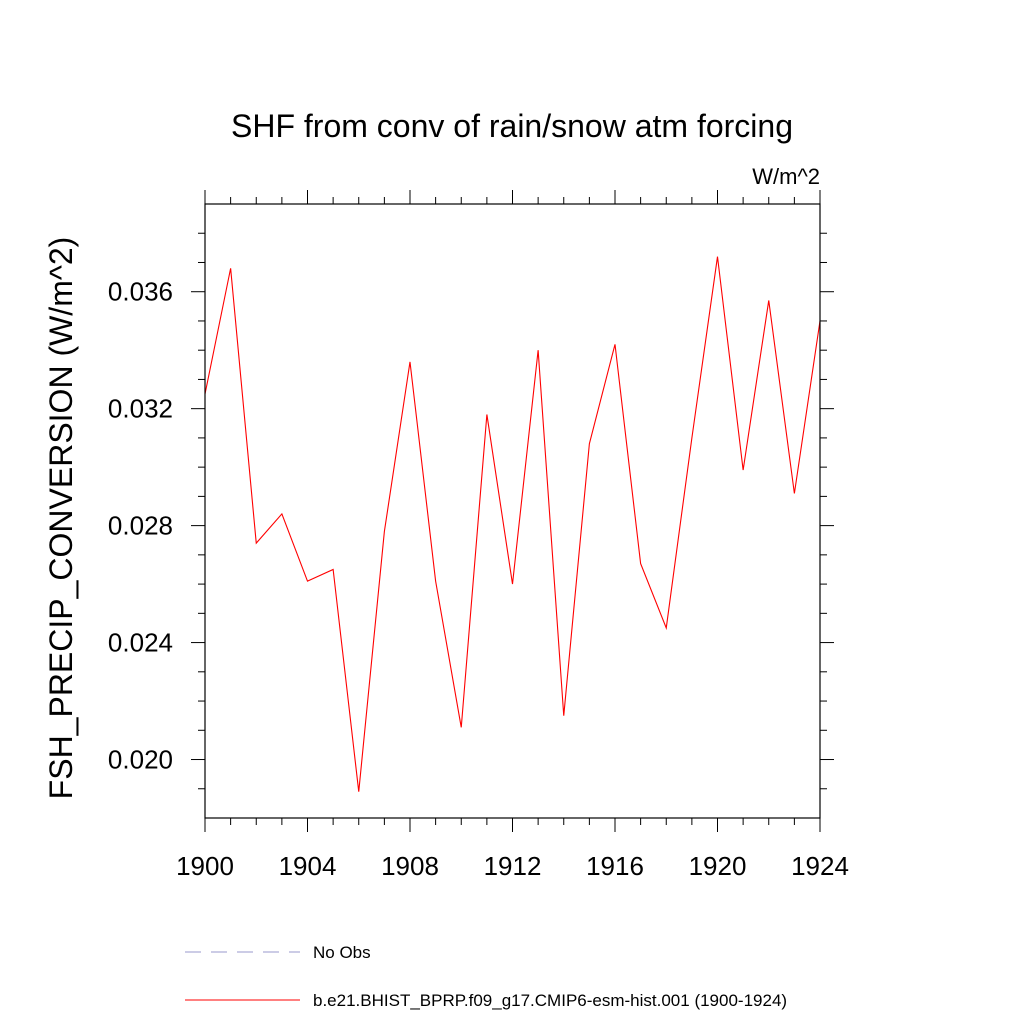  Describe the element at coordinates (140, 643) in the screenshot. I see `y-tick-label: 0.024` at that location.